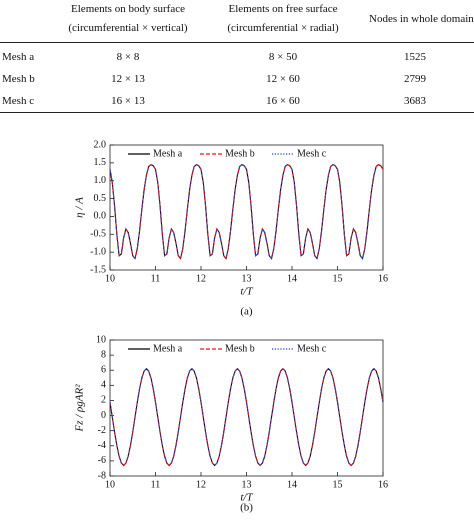  What do you see at coordinates (128, 57) in the screenshot?
I see `table-cell: 8 × 8` at bounding box center [128, 57].